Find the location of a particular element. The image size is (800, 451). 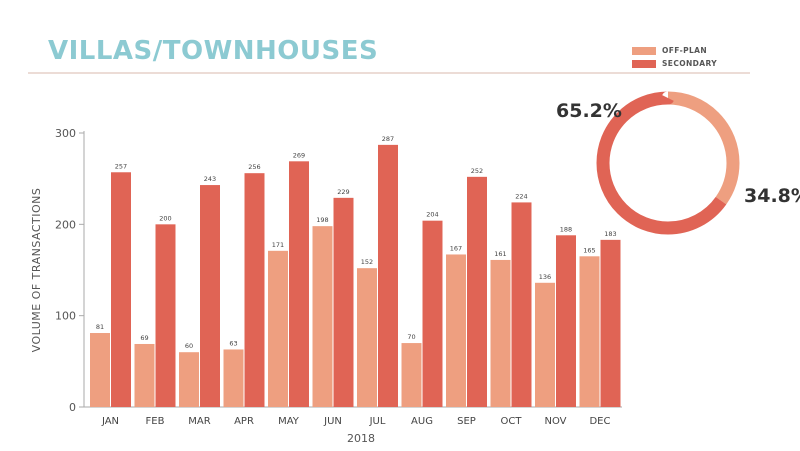

legend-swatch-off-plan is located at coordinates (644, 50).